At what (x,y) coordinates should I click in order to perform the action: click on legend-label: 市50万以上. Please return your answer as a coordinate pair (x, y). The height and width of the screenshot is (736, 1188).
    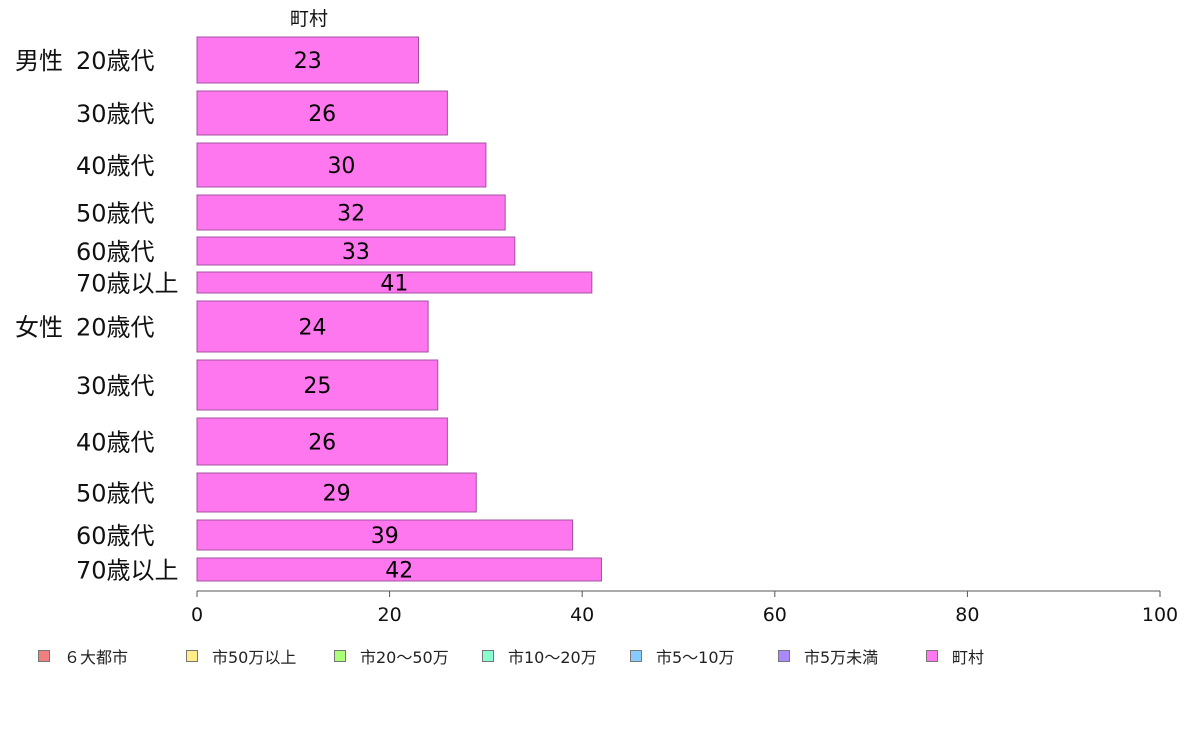
    Looking at the image, I should click on (254, 657).